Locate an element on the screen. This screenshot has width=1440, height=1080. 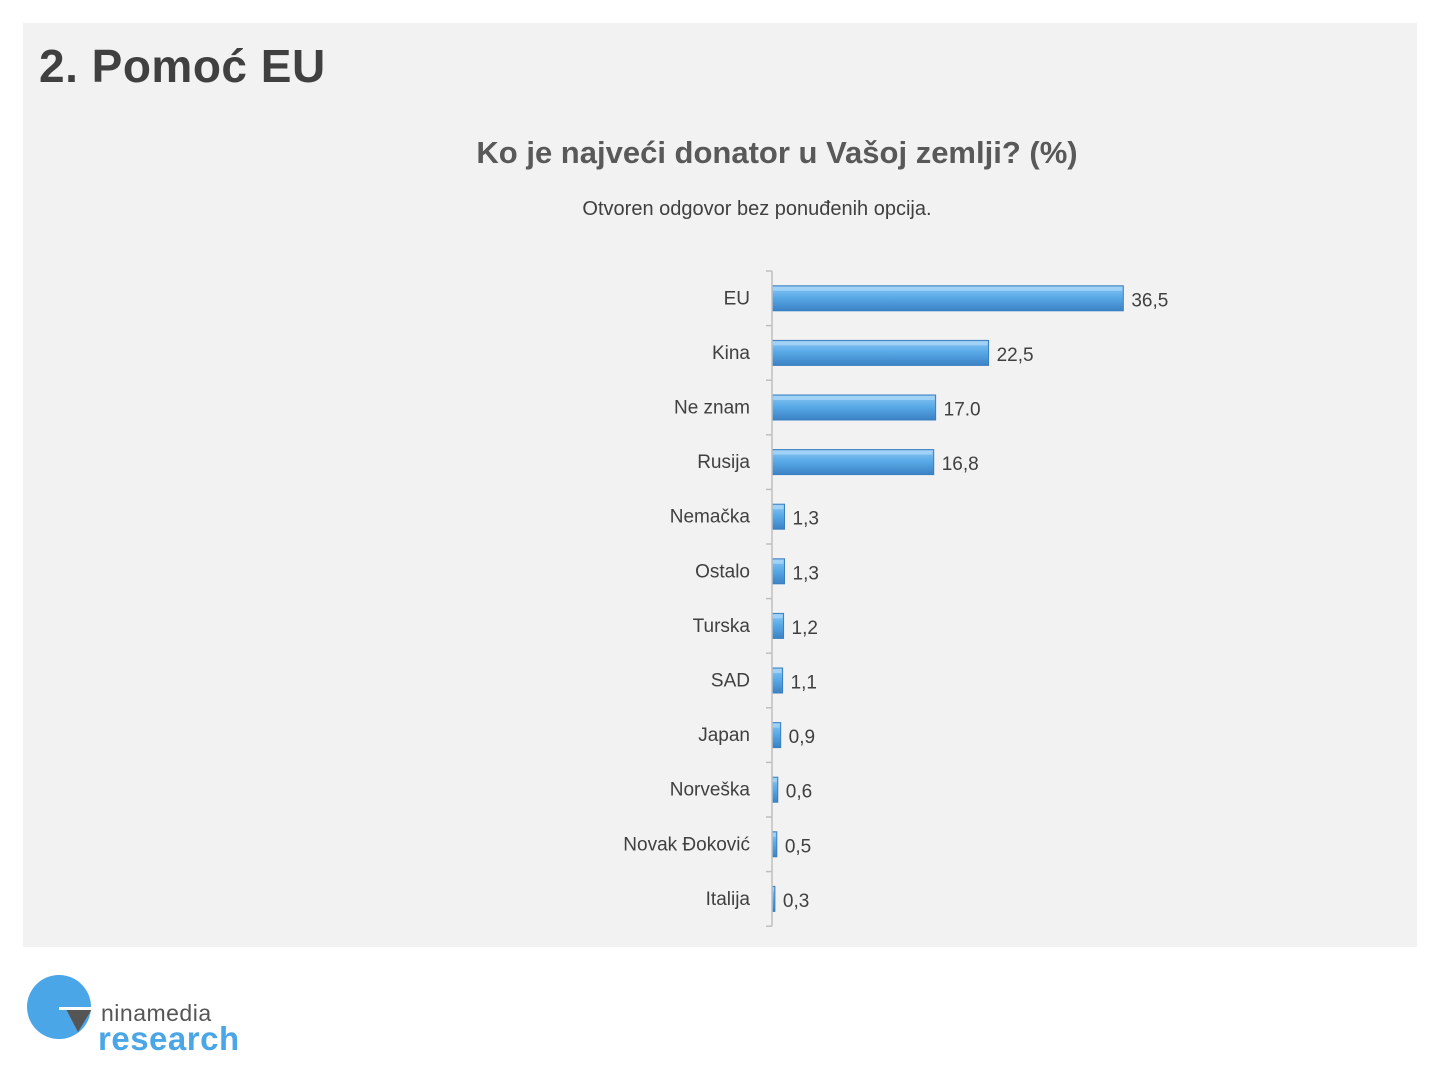
category-label: Norveška is located at coordinates (710, 790).